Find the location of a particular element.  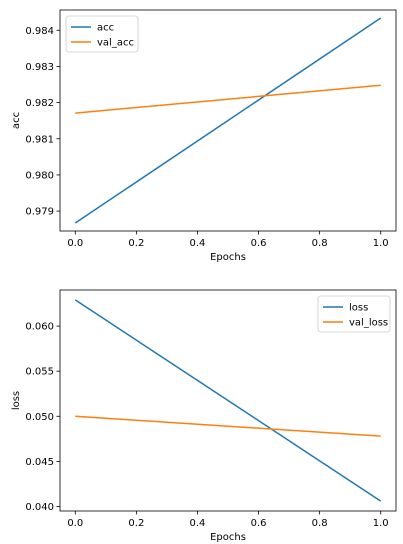

y-axis: 0.979 0.980 0.981 0.982 0.983 0.984 is located at coordinates (42, 122).